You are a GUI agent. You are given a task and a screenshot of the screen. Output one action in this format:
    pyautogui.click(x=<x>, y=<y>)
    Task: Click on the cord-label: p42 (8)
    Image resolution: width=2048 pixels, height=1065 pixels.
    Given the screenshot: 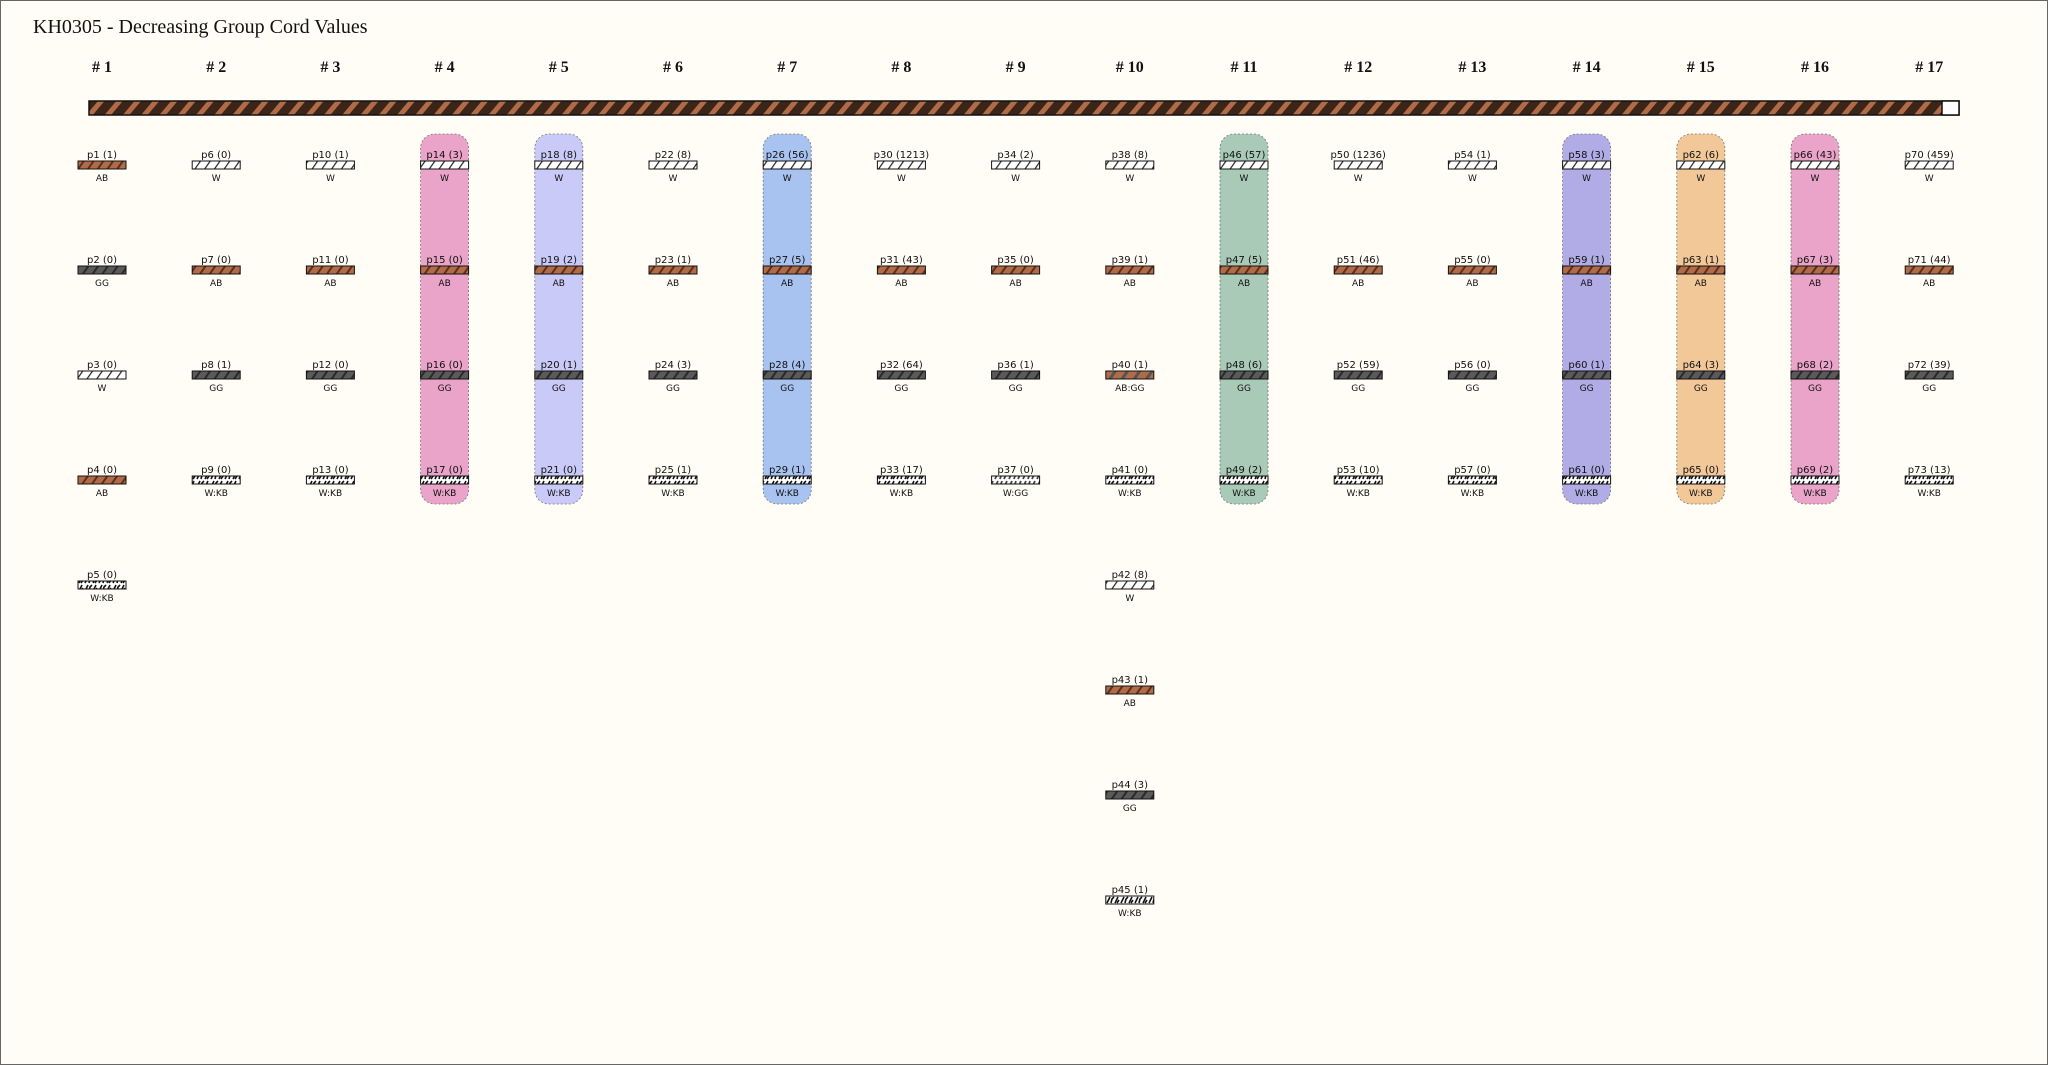 What is the action you would take?
    pyautogui.click(x=1130, y=575)
    